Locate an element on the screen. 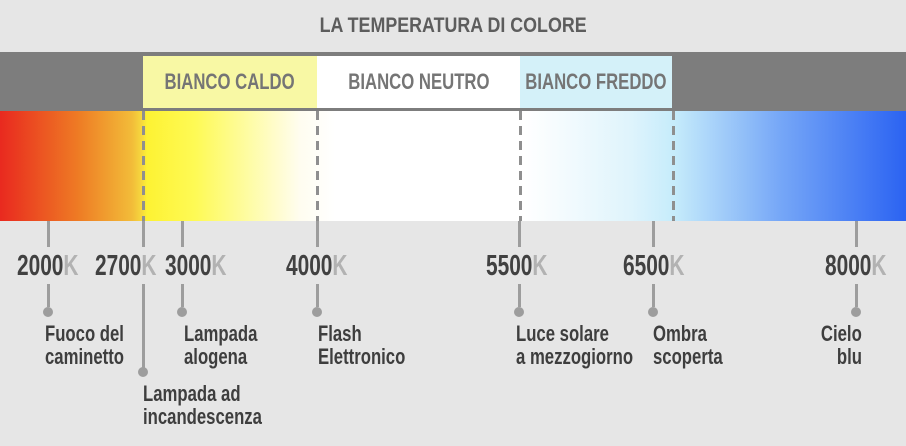  temp-unit-5500k: K is located at coordinates (540, 266).